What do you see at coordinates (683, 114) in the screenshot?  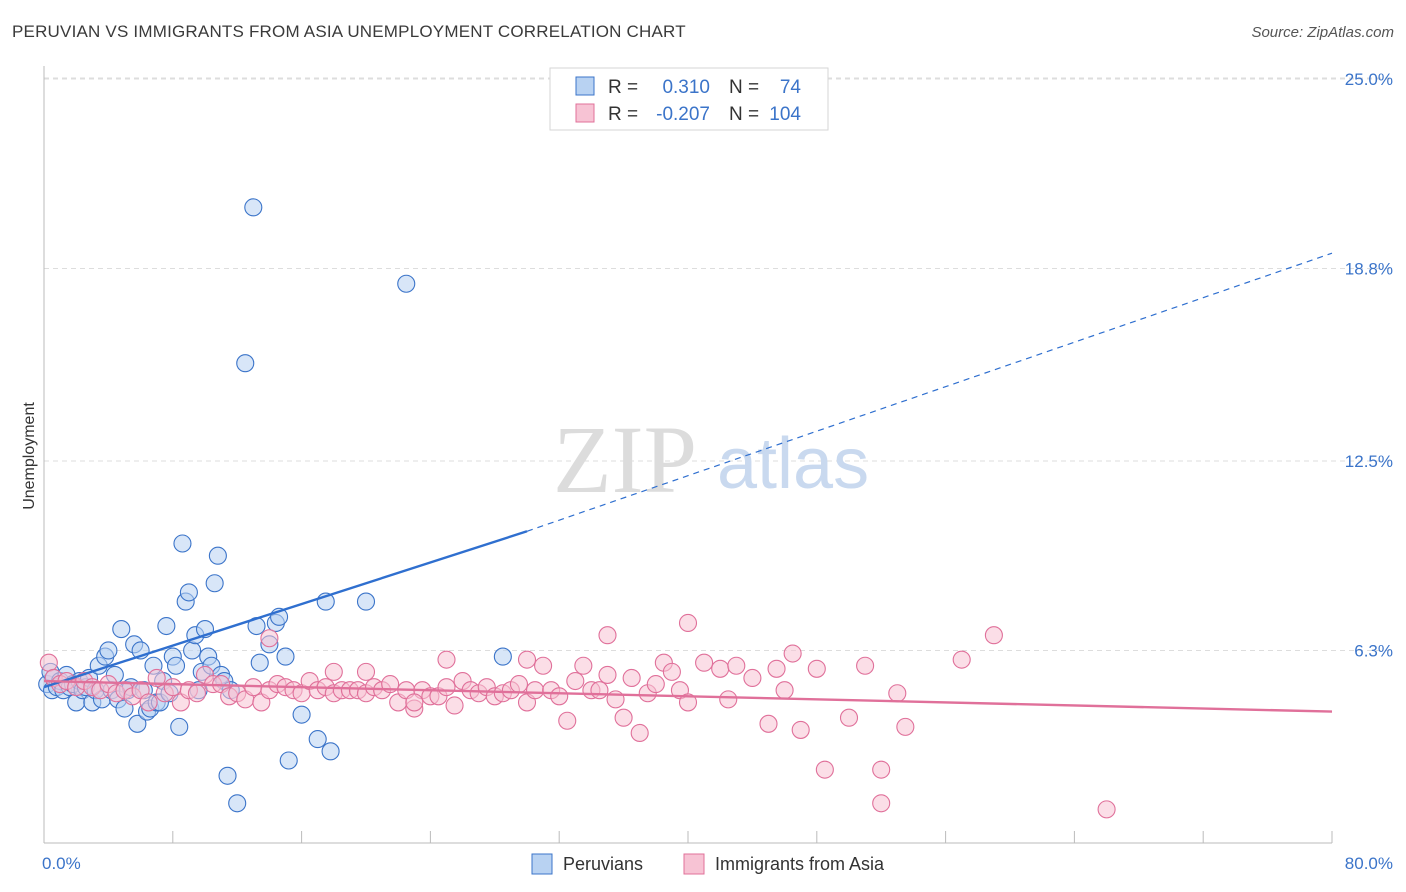 I see `legend-r-value-2: -0.207` at bounding box center [683, 114].